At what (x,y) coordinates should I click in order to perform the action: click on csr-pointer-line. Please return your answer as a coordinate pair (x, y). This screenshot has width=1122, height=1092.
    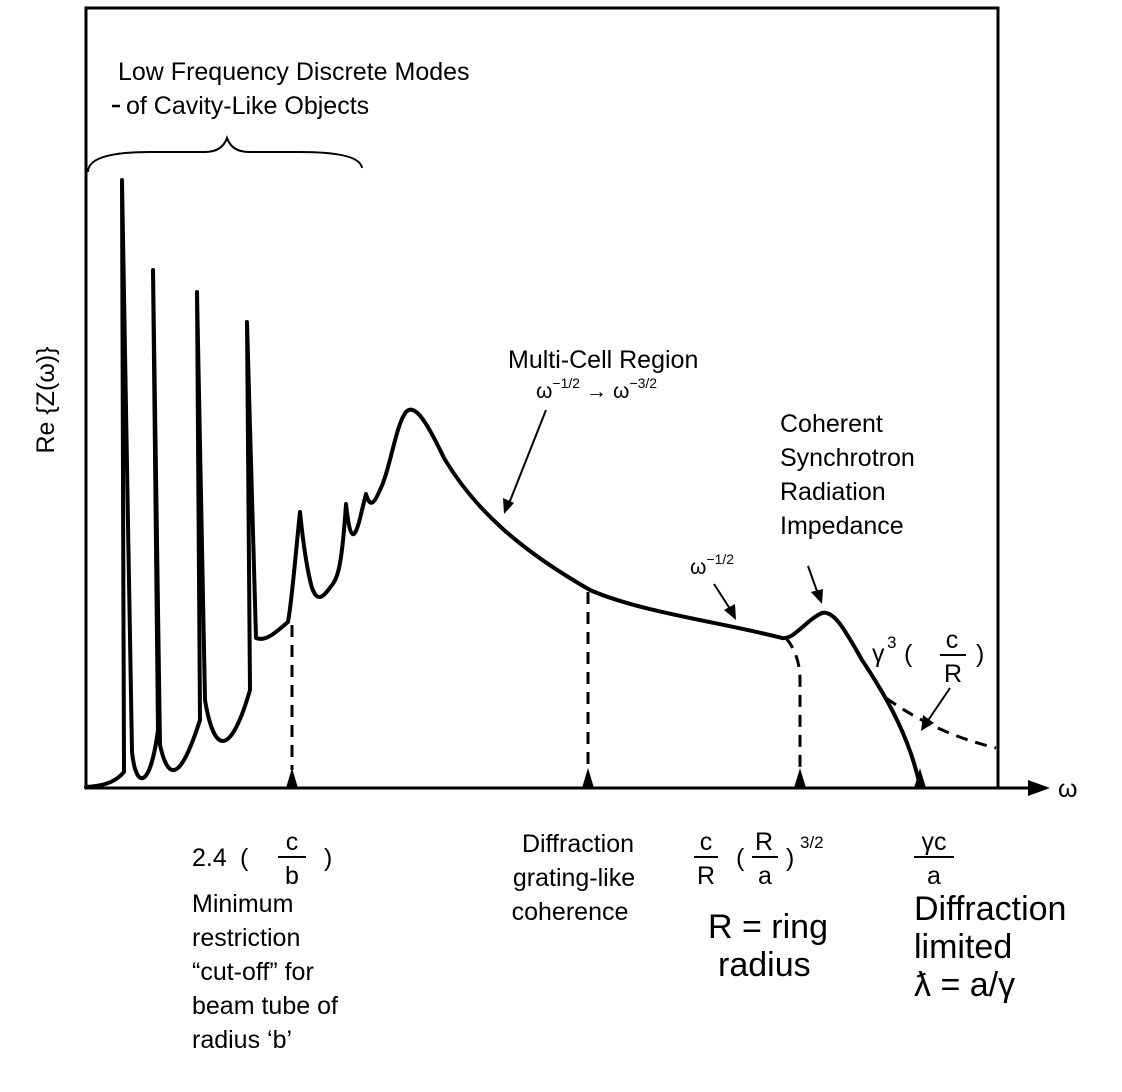
    Looking at the image, I should click on (813, 580).